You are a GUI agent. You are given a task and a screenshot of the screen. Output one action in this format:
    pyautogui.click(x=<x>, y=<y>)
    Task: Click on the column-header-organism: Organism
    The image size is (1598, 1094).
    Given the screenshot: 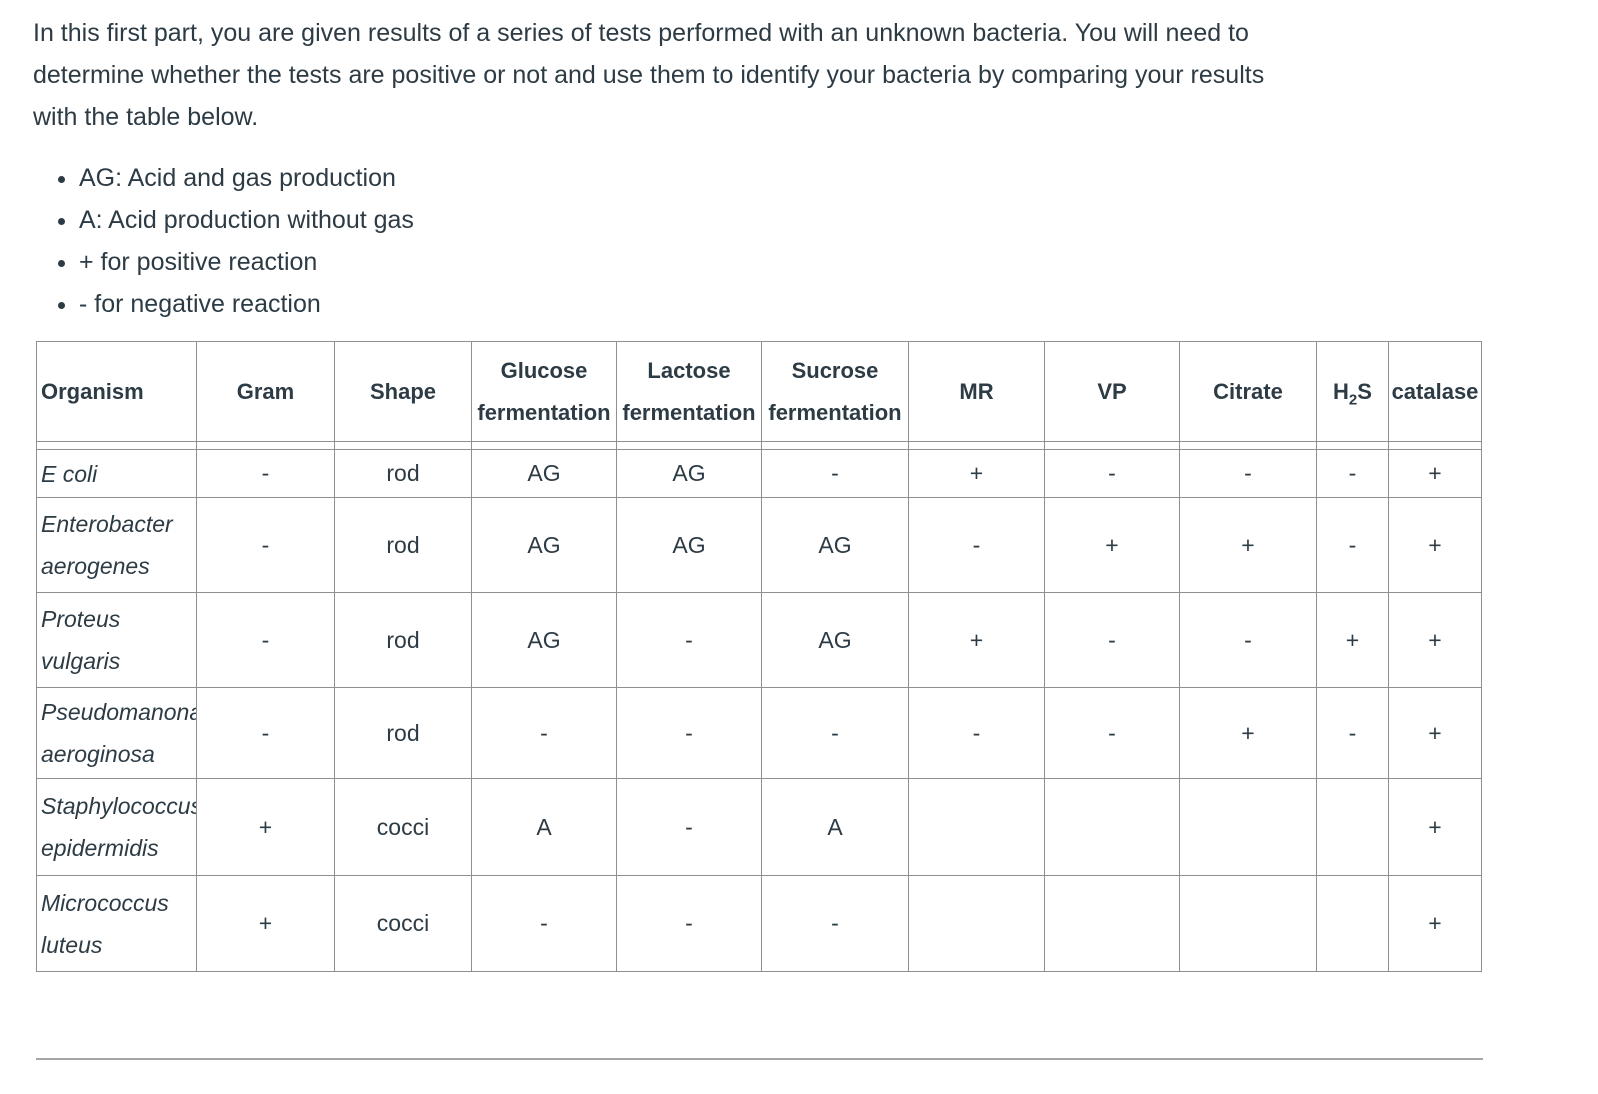 What is the action you would take?
    pyautogui.click(x=116, y=391)
    